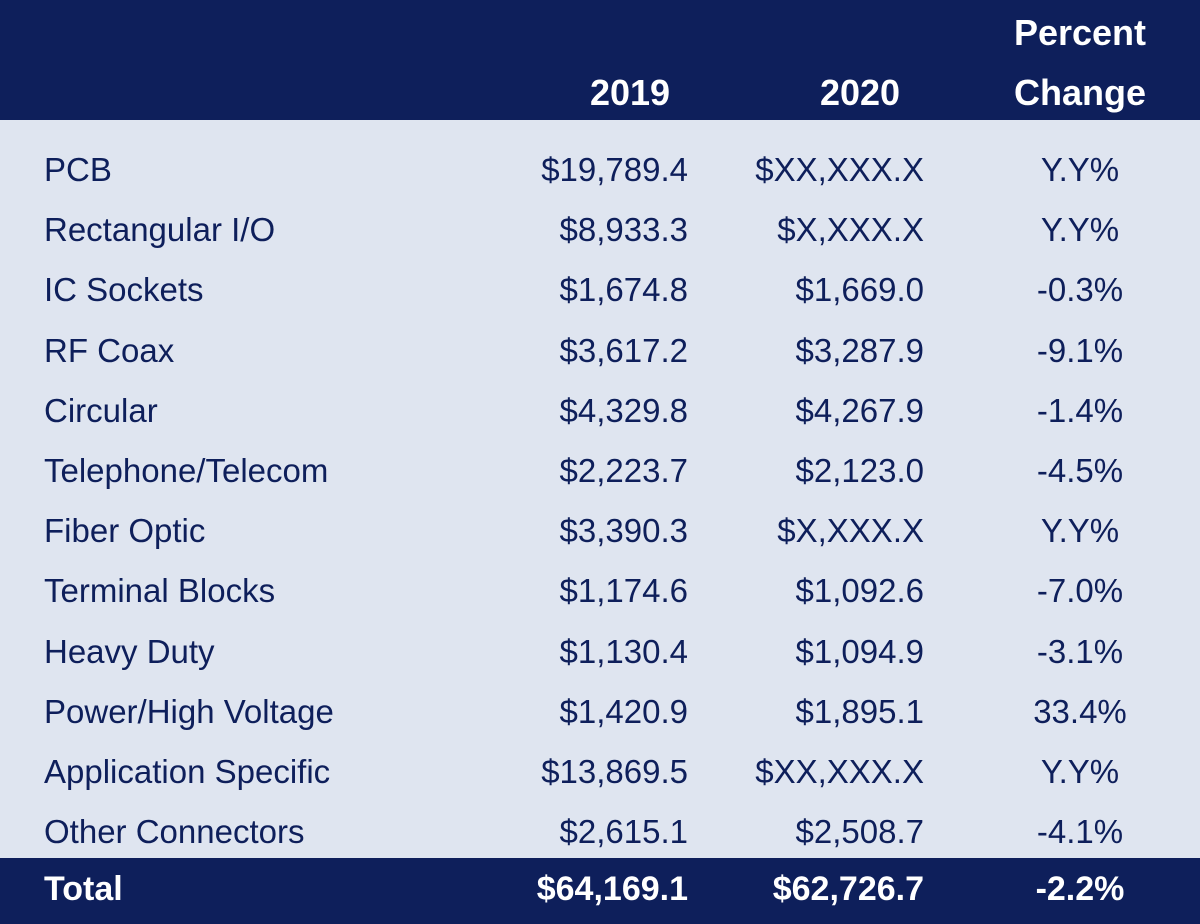 This screenshot has height=924, width=1200. What do you see at coordinates (848, 889) in the screenshot?
I see `total-2020: $62,726.7` at bounding box center [848, 889].